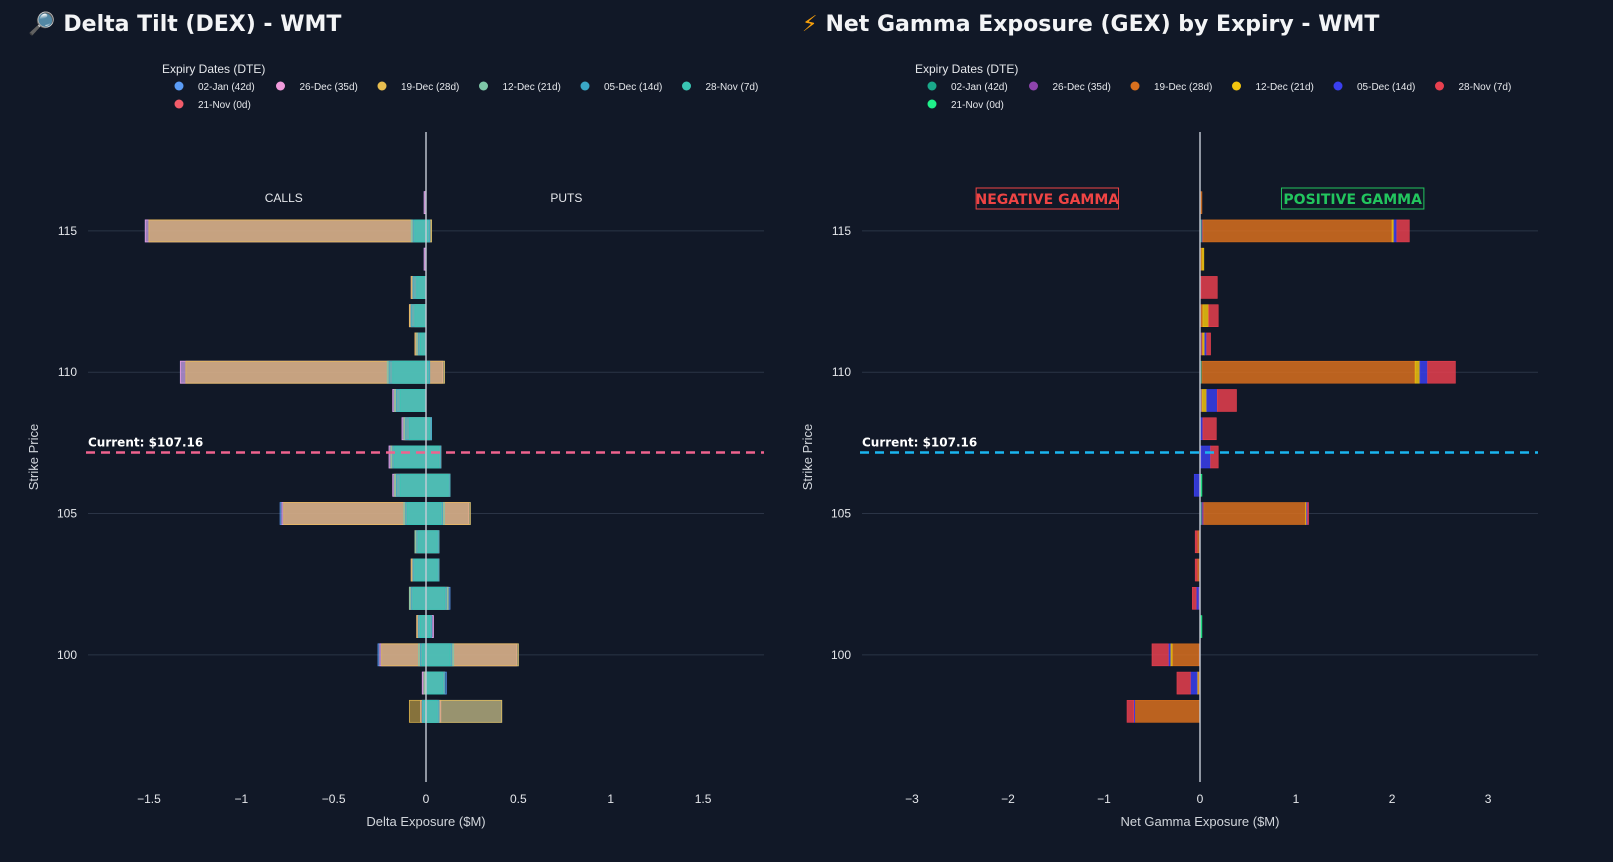 The width and height of the screenshot is (1613, 862). What do you see at coordinates (284, 198) in the screenshot?
I see `calls-label: CALLS` at bounding box center [284, 198].